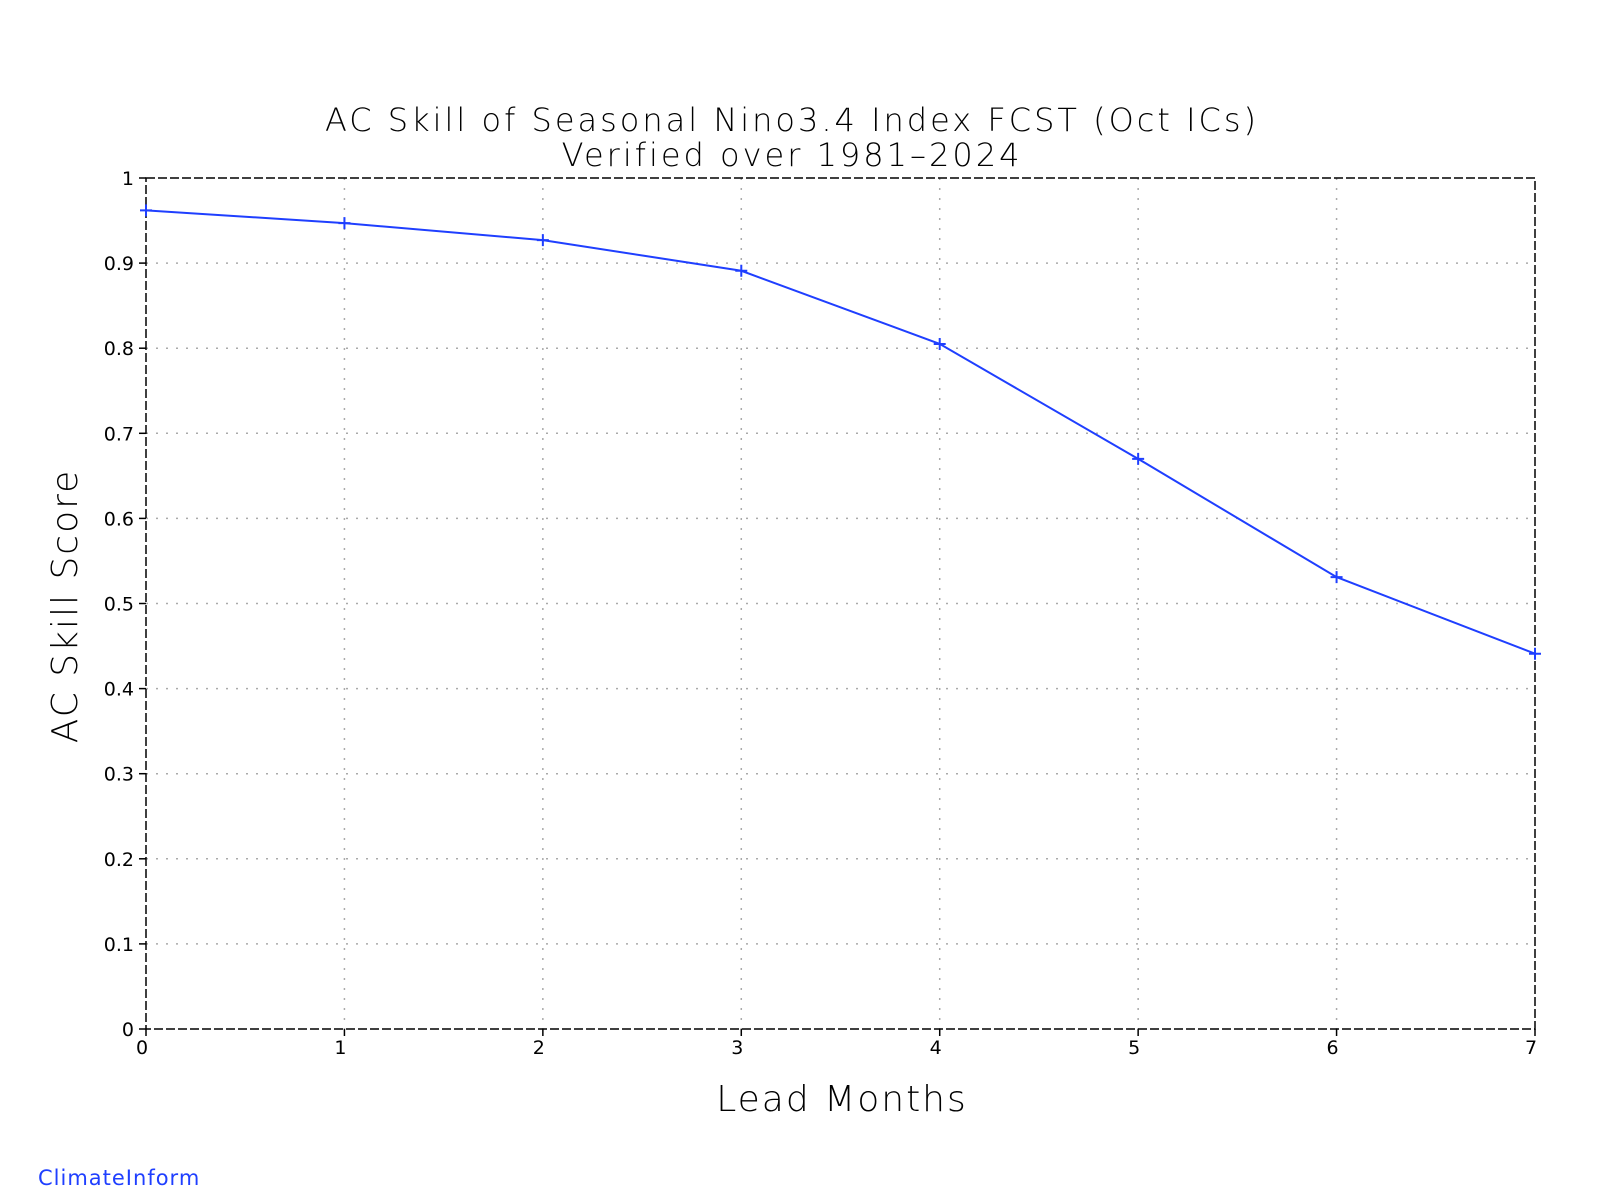  What do you see at coordinates (119, 690) in the screenshot?
I see `y-tick-label: 0.4` at bounding box center [119, 690].